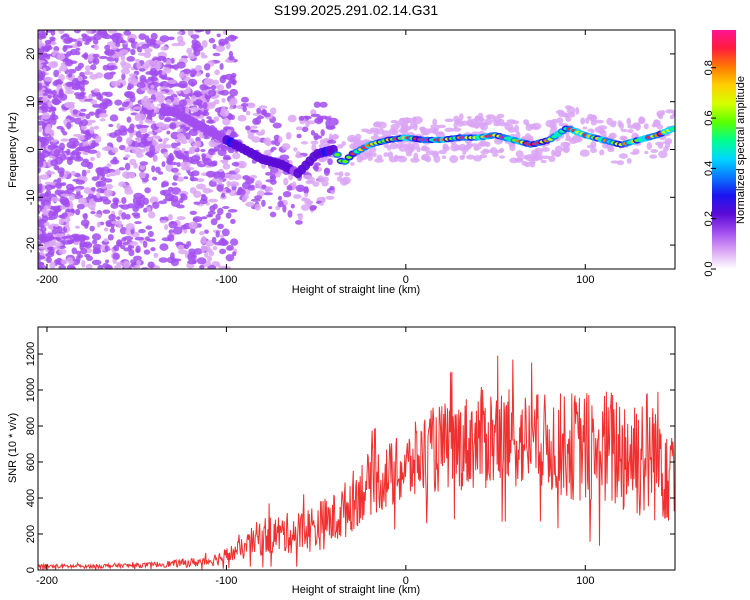 The width and height of the screenshot is (750, 600). Describe the element at coordinates (741, 150) in the screenshot. I see `colorbar-label: Normalized spectral amplitude` at that location.